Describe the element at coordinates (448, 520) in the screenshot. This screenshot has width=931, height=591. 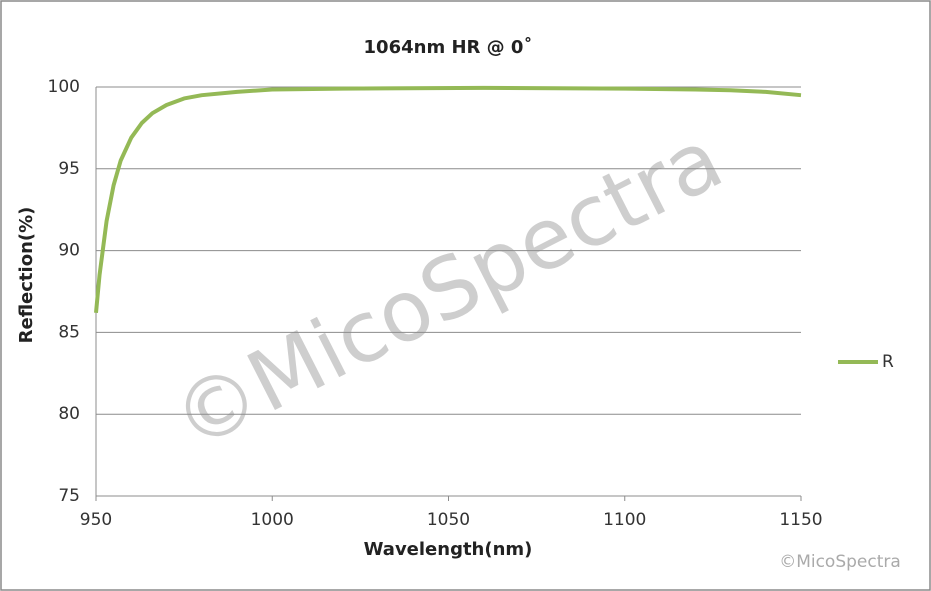
I see `x-tick-label: 1050` at that location.